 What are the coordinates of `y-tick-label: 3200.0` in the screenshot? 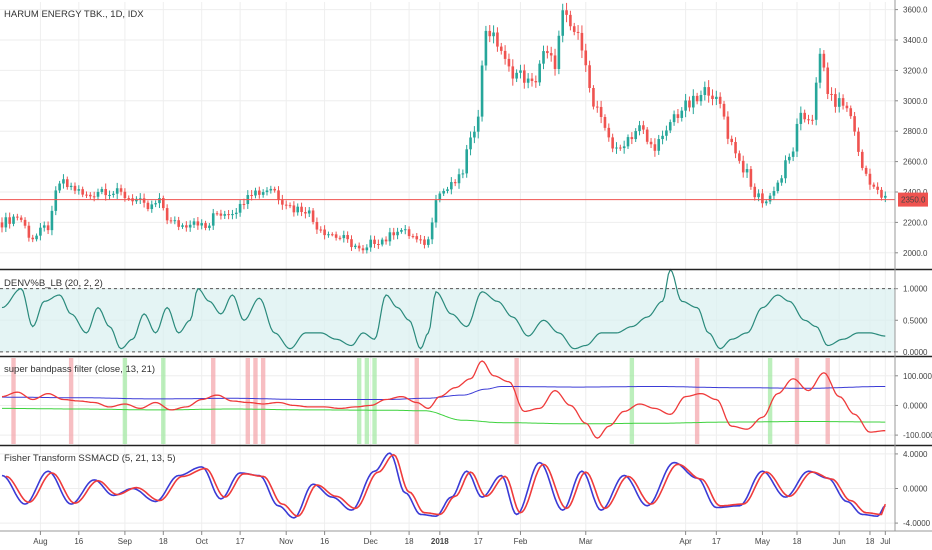 It's located at (915, 70).